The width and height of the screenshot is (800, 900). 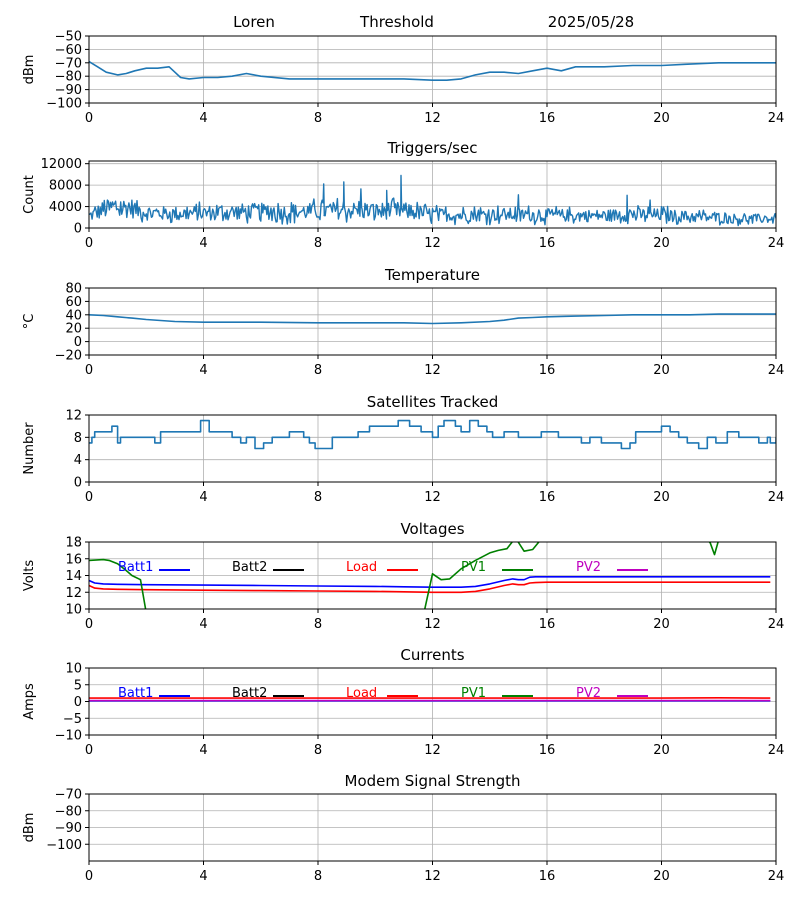 I want to click on y-axis-label: °C, so click(x=29, y=322).